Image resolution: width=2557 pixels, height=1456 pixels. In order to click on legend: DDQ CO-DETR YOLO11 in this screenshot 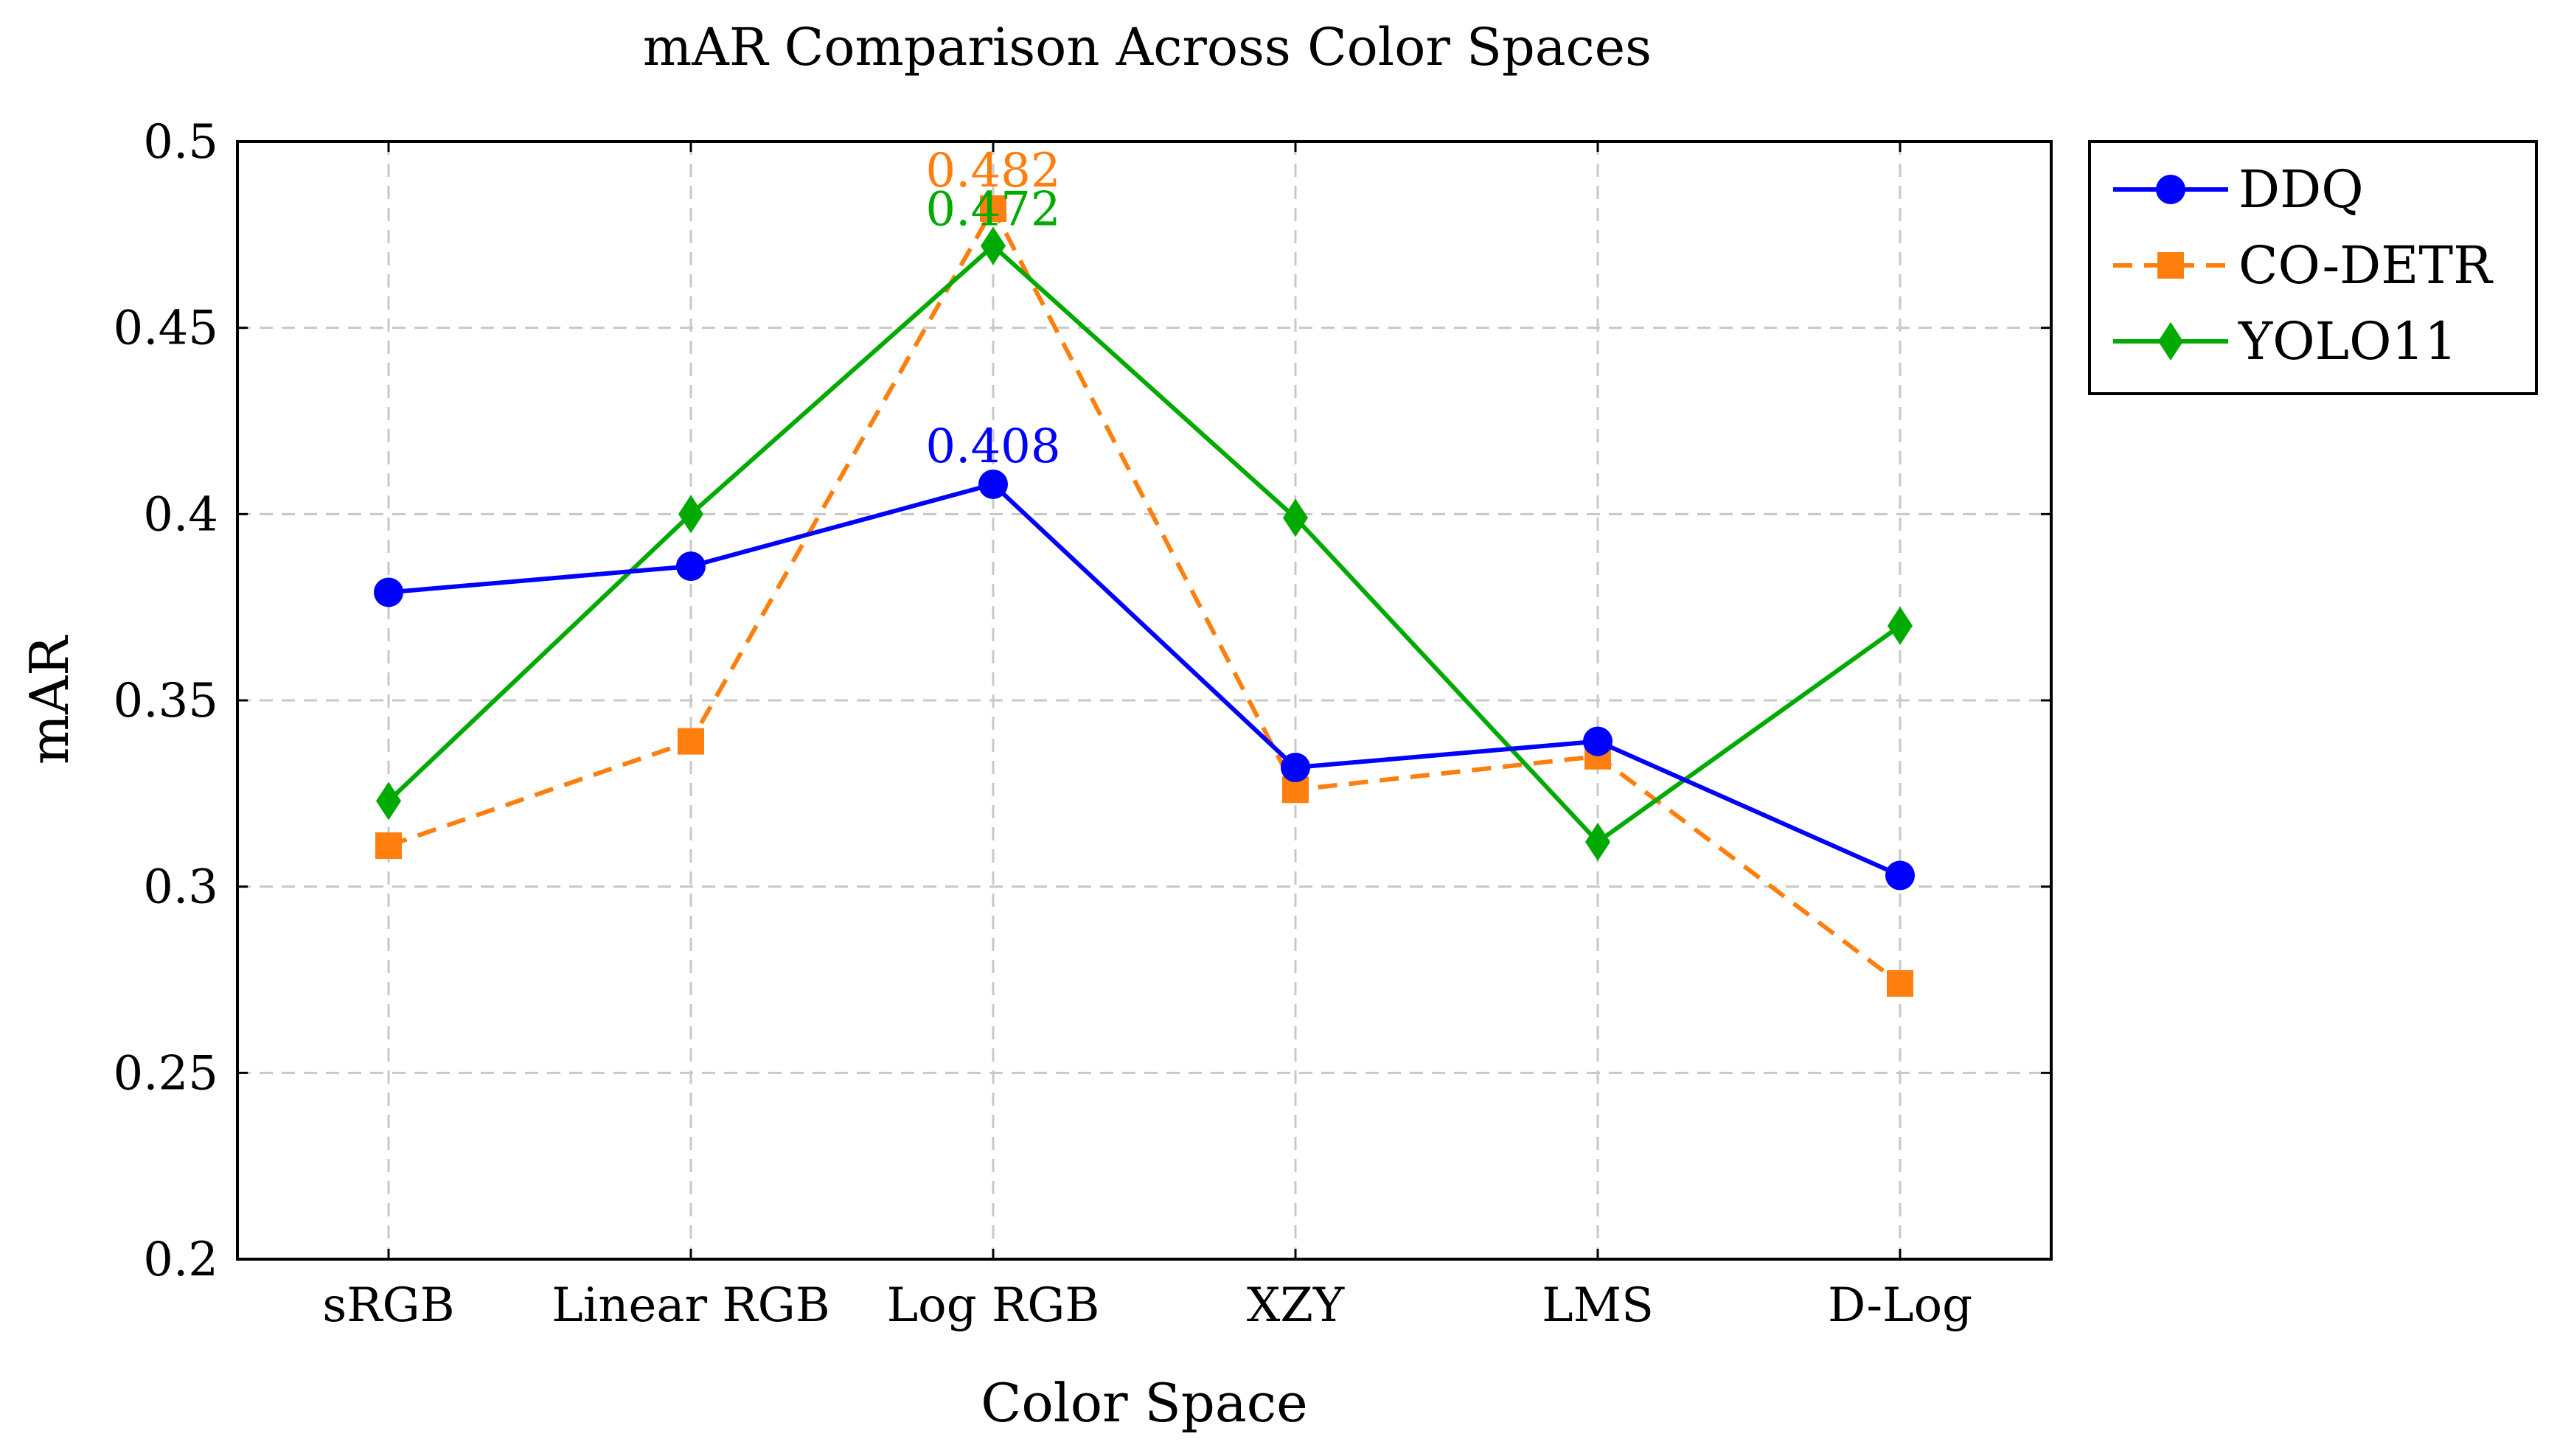, I will do `click(2313, 267)`.